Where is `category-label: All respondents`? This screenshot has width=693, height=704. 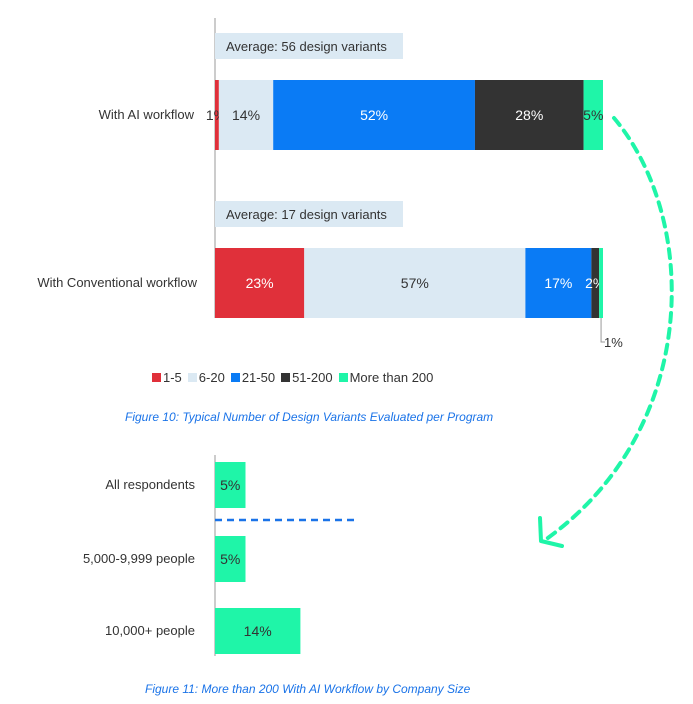 category-label: All respondents is located at coordinates (150, 484).